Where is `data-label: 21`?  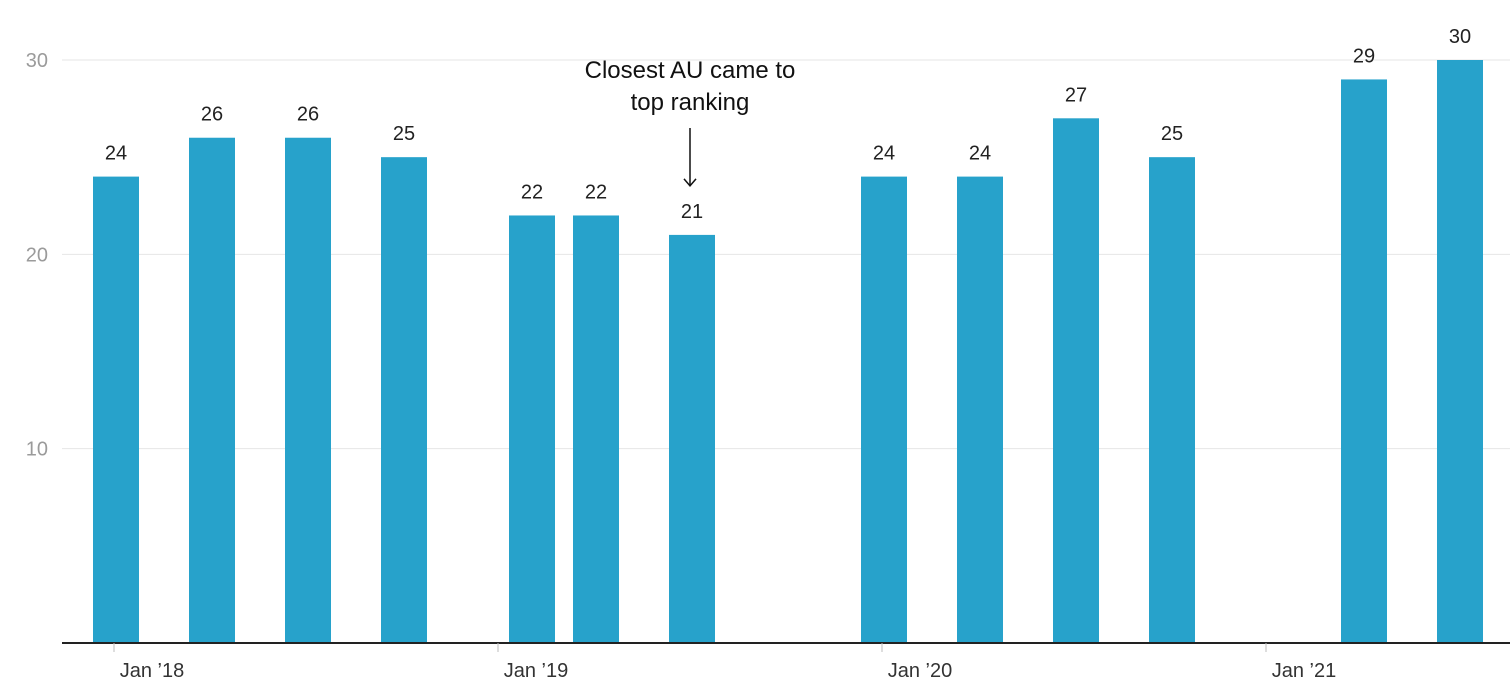 data-label: 21 is located at coordinates (692, 212).